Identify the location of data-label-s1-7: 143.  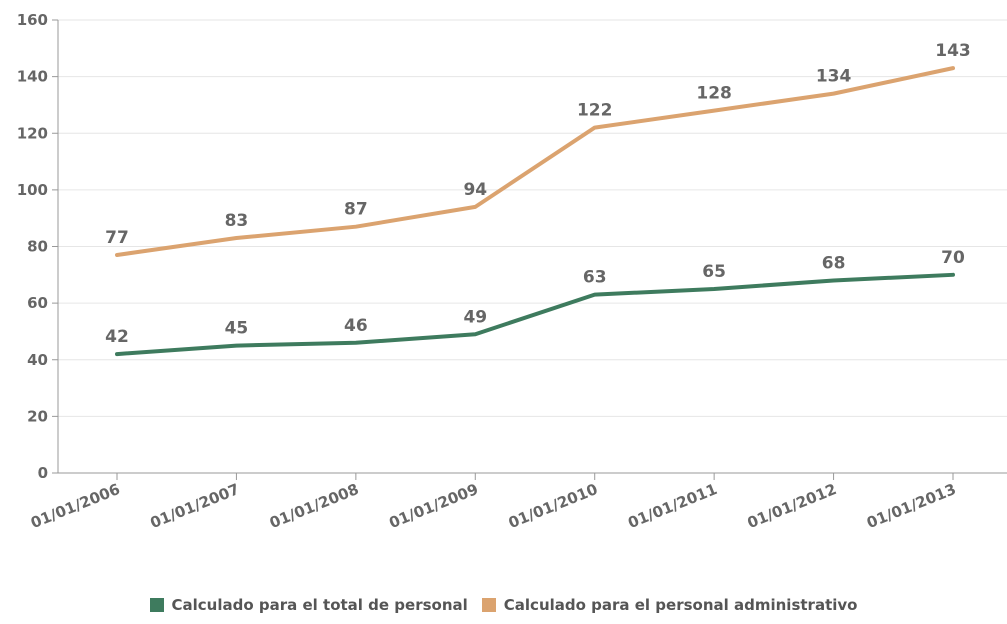
(953, 51).